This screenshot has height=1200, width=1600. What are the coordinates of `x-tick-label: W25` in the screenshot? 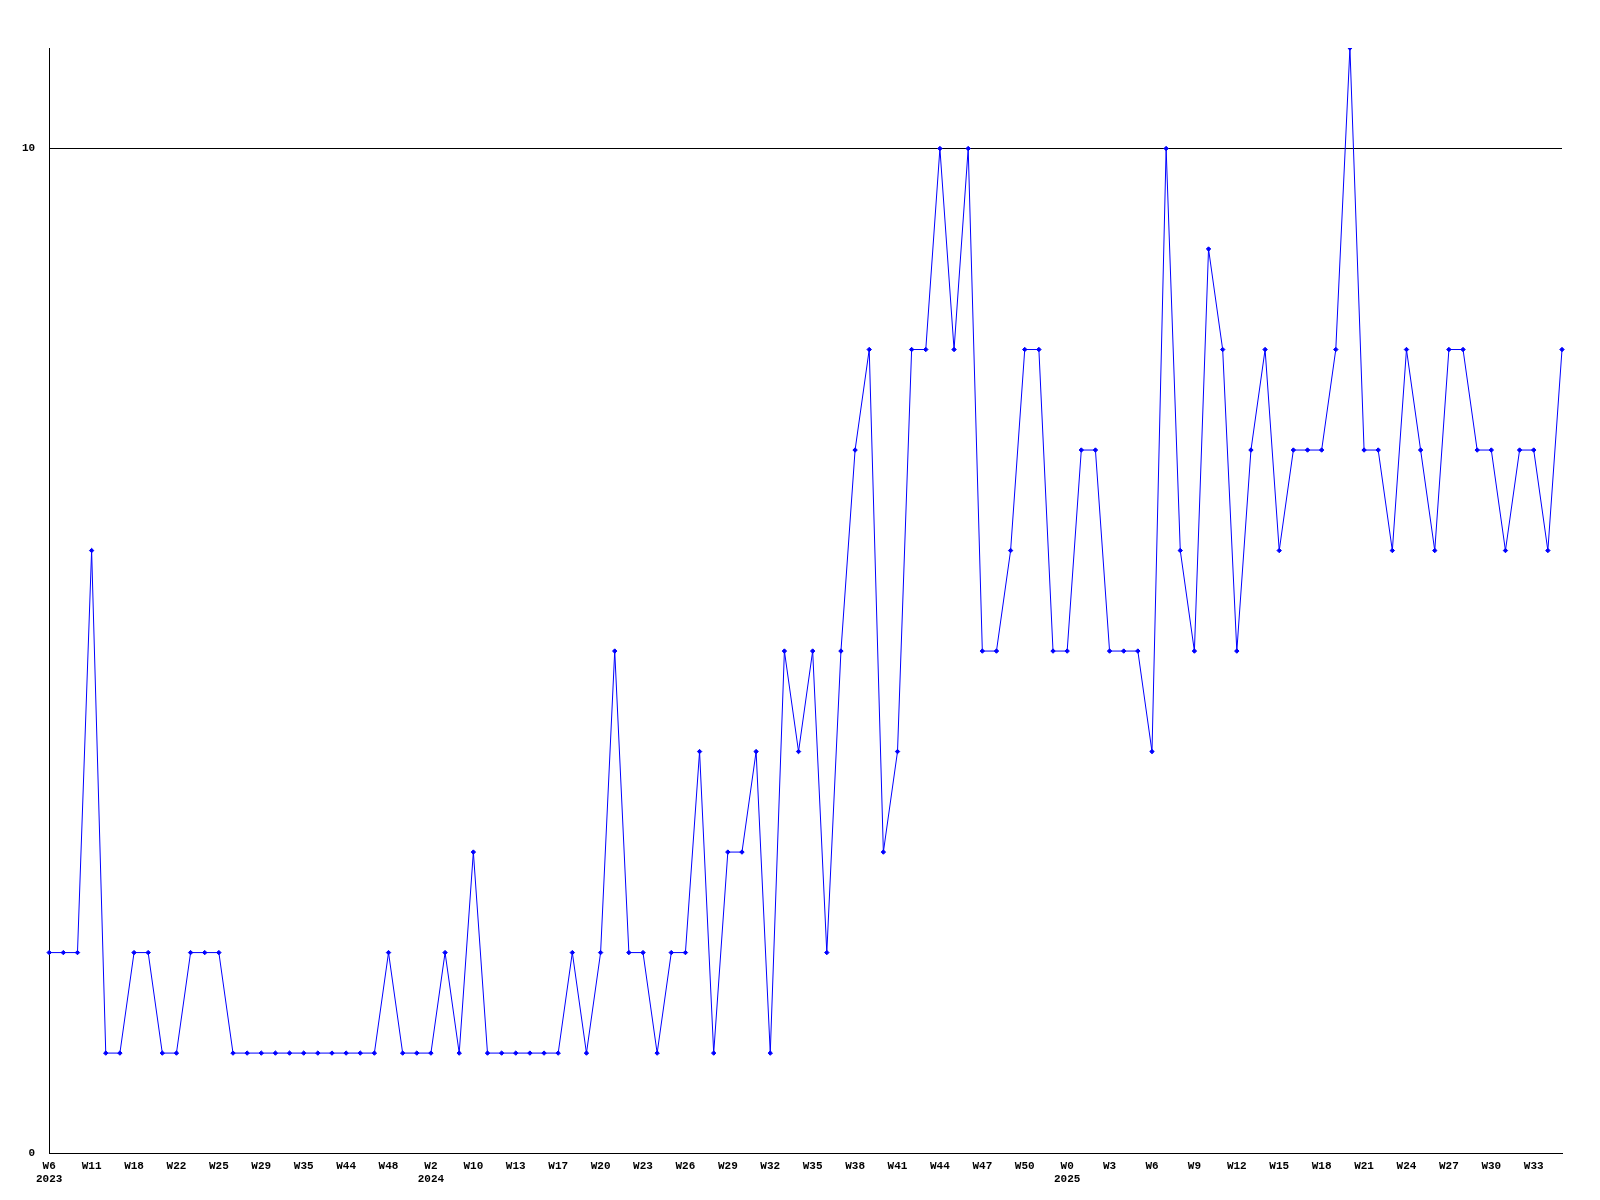 It's located at (219, 1165).